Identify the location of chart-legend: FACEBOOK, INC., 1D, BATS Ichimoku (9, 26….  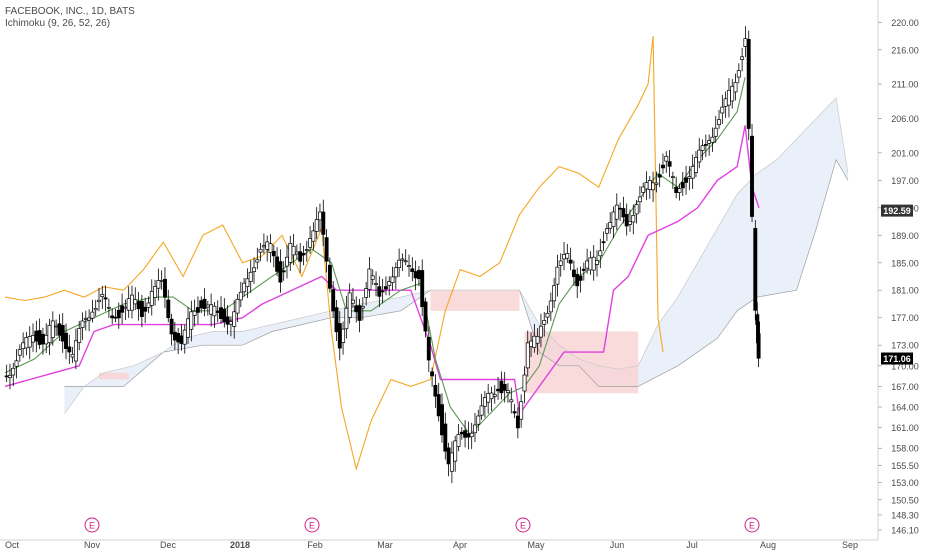
(70, 18).